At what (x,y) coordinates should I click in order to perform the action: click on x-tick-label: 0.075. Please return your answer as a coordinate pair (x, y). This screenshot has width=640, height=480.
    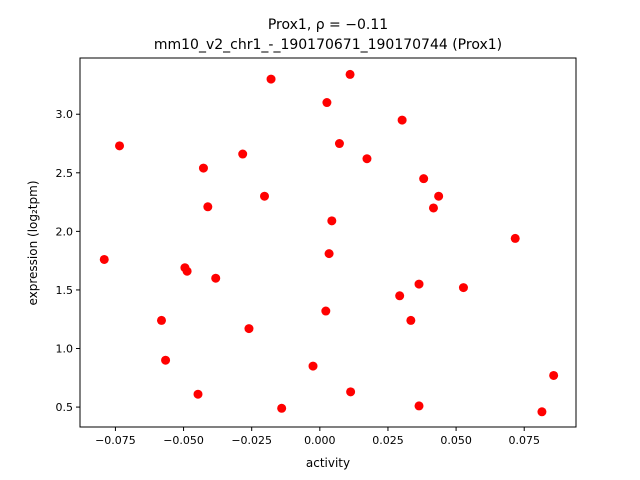
    Looking at the image, I should click on (524, 440).